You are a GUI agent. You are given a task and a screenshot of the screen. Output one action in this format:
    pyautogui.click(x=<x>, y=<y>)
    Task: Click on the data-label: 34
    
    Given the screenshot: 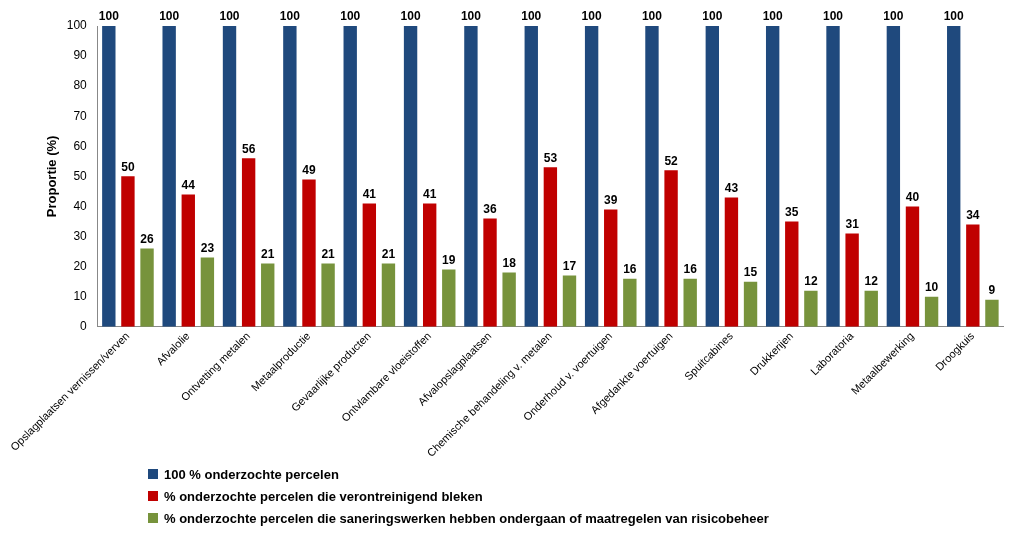 What is the action you would take?
    pyautogui.click(x=973, y=214)
    